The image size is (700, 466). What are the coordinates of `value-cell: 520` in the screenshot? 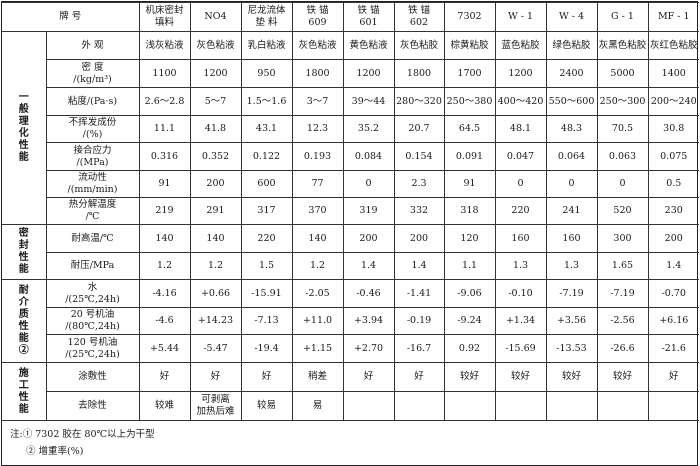 It's located at (622, 211).